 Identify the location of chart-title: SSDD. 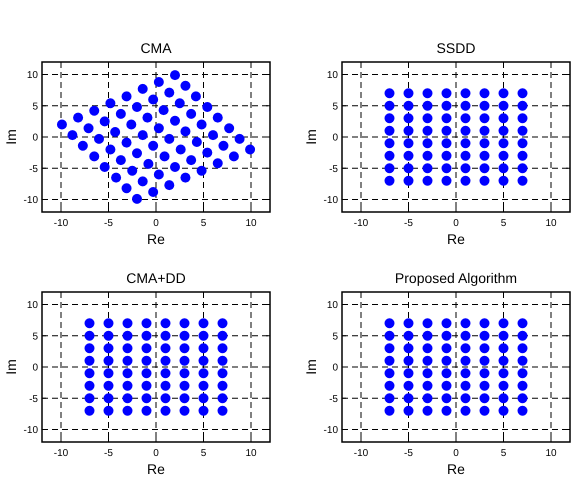
(456, 48).